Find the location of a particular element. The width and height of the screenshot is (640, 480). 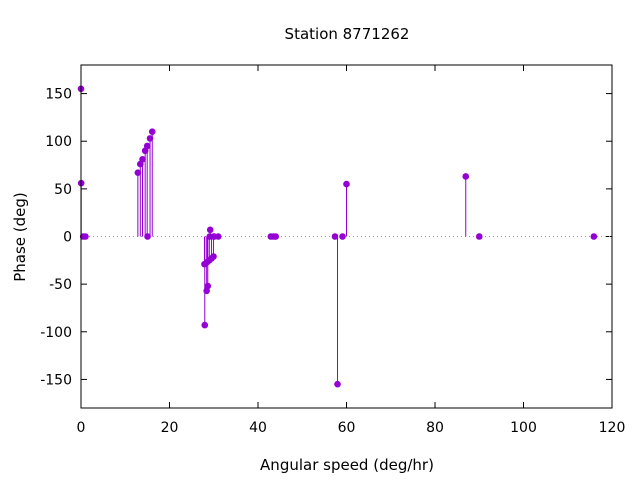

chart-title: Station 8771262 is located at coordinates (347, 34).